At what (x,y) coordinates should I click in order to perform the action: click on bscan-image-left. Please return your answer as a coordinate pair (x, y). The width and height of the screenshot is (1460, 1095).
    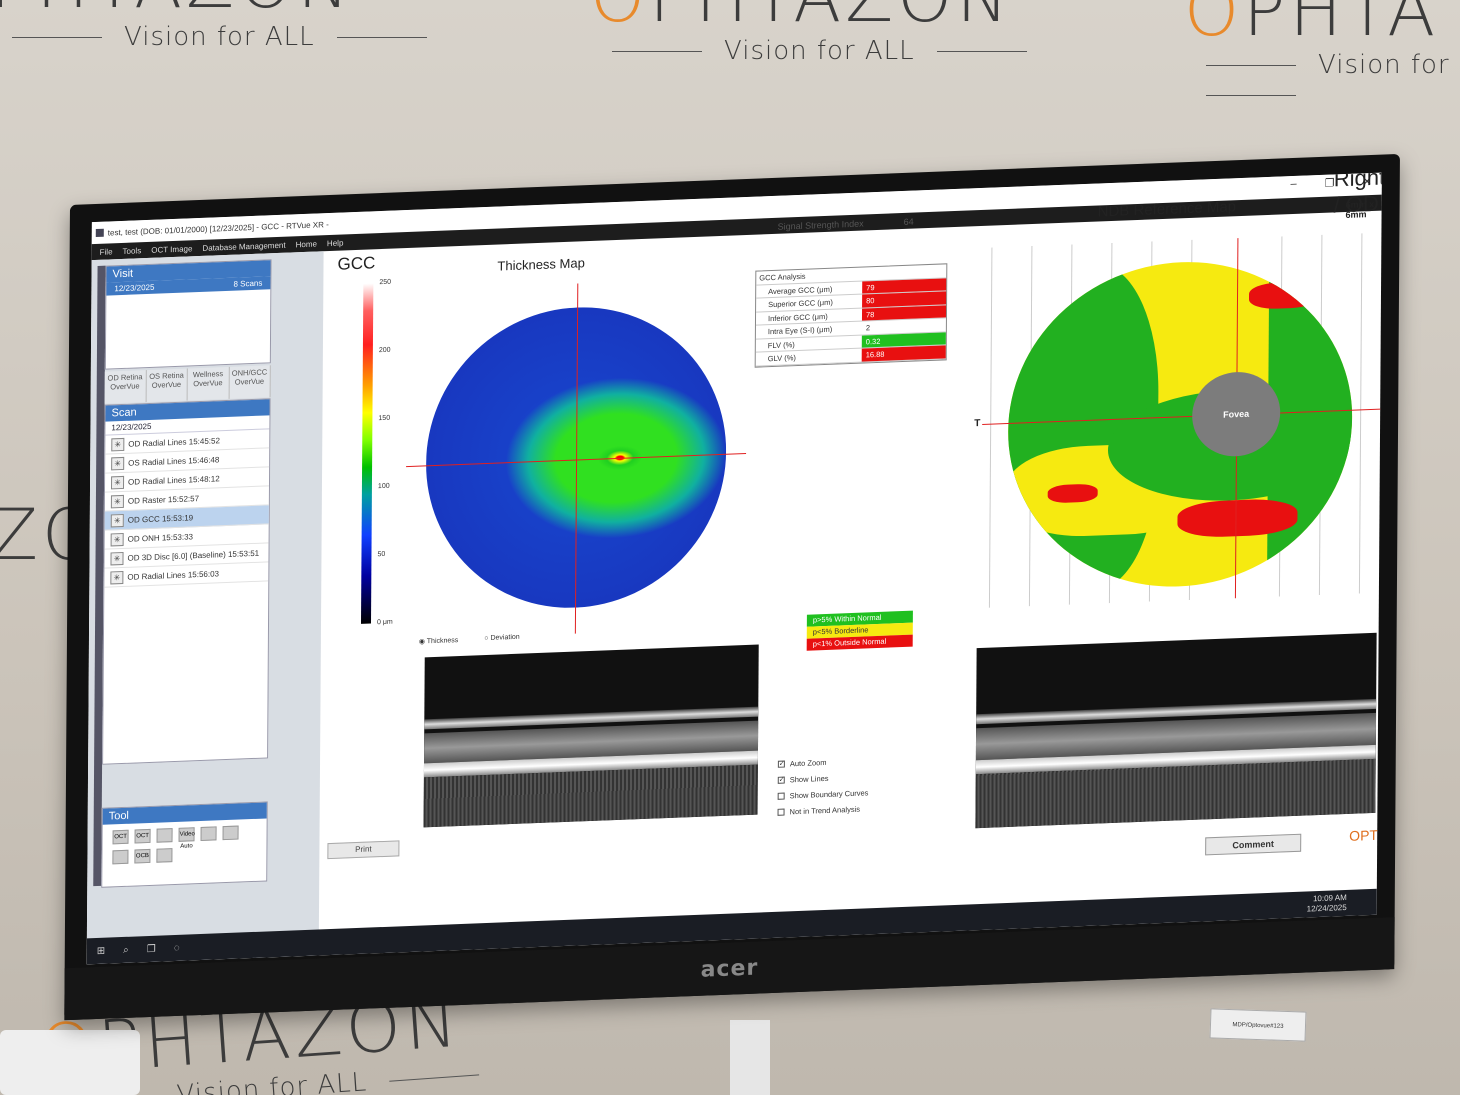
    Looking at the image, I should click on (591, 736).